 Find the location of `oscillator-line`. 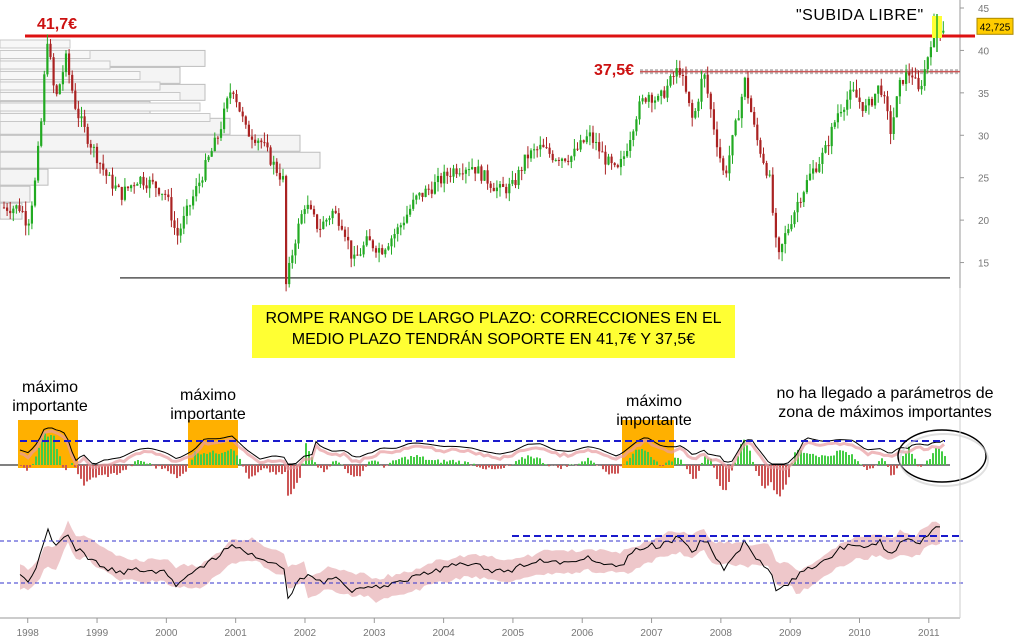

oscillator-line is located at coordinates (482, 446).